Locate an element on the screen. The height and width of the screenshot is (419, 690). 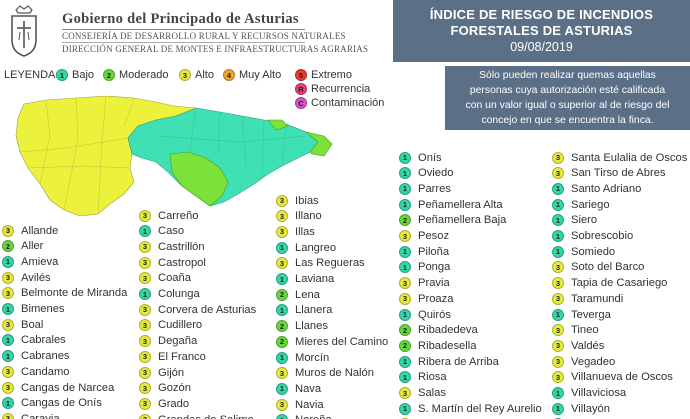
municipality-row: 3 Villanueva de Oscos is located at coordinates (612, 377).